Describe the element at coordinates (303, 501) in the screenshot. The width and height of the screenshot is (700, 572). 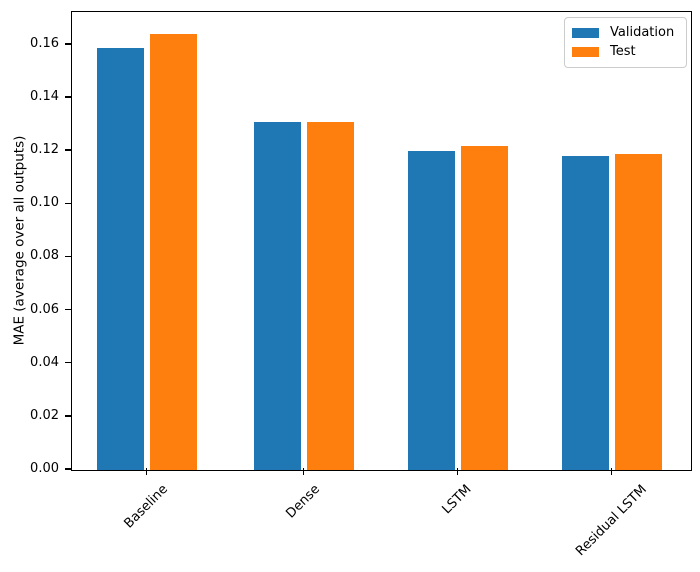
I see `x-tick-label: Dense` at that location.